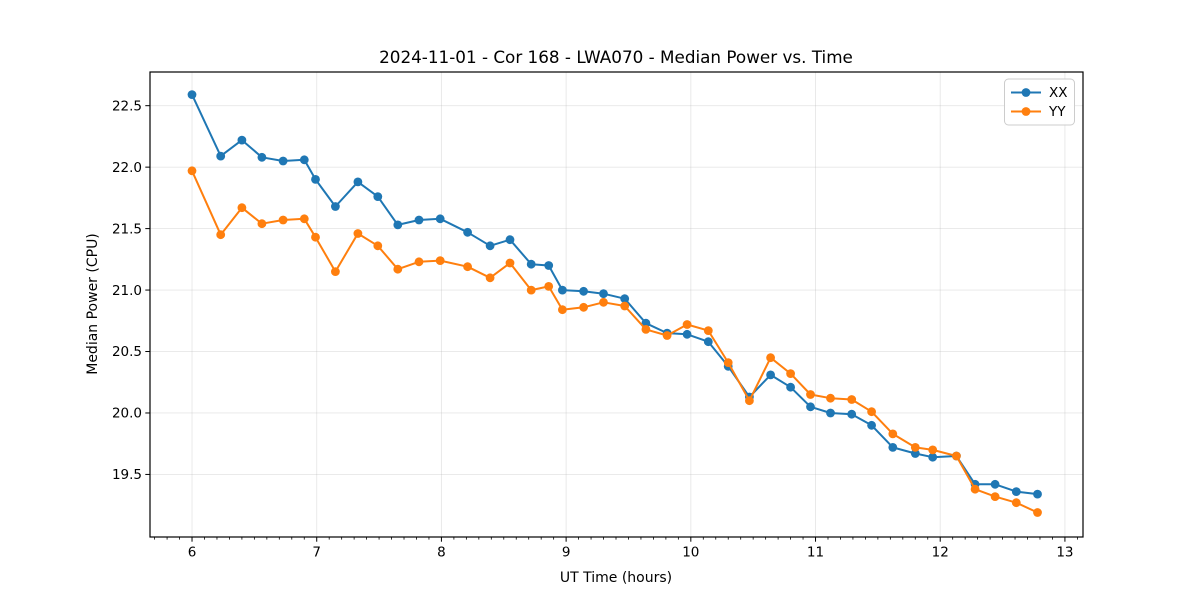  What do you see at coordinates (127, 414) in the screenshot?
I see `y-tick-label: 20.0` at bounding box center [127, 414].